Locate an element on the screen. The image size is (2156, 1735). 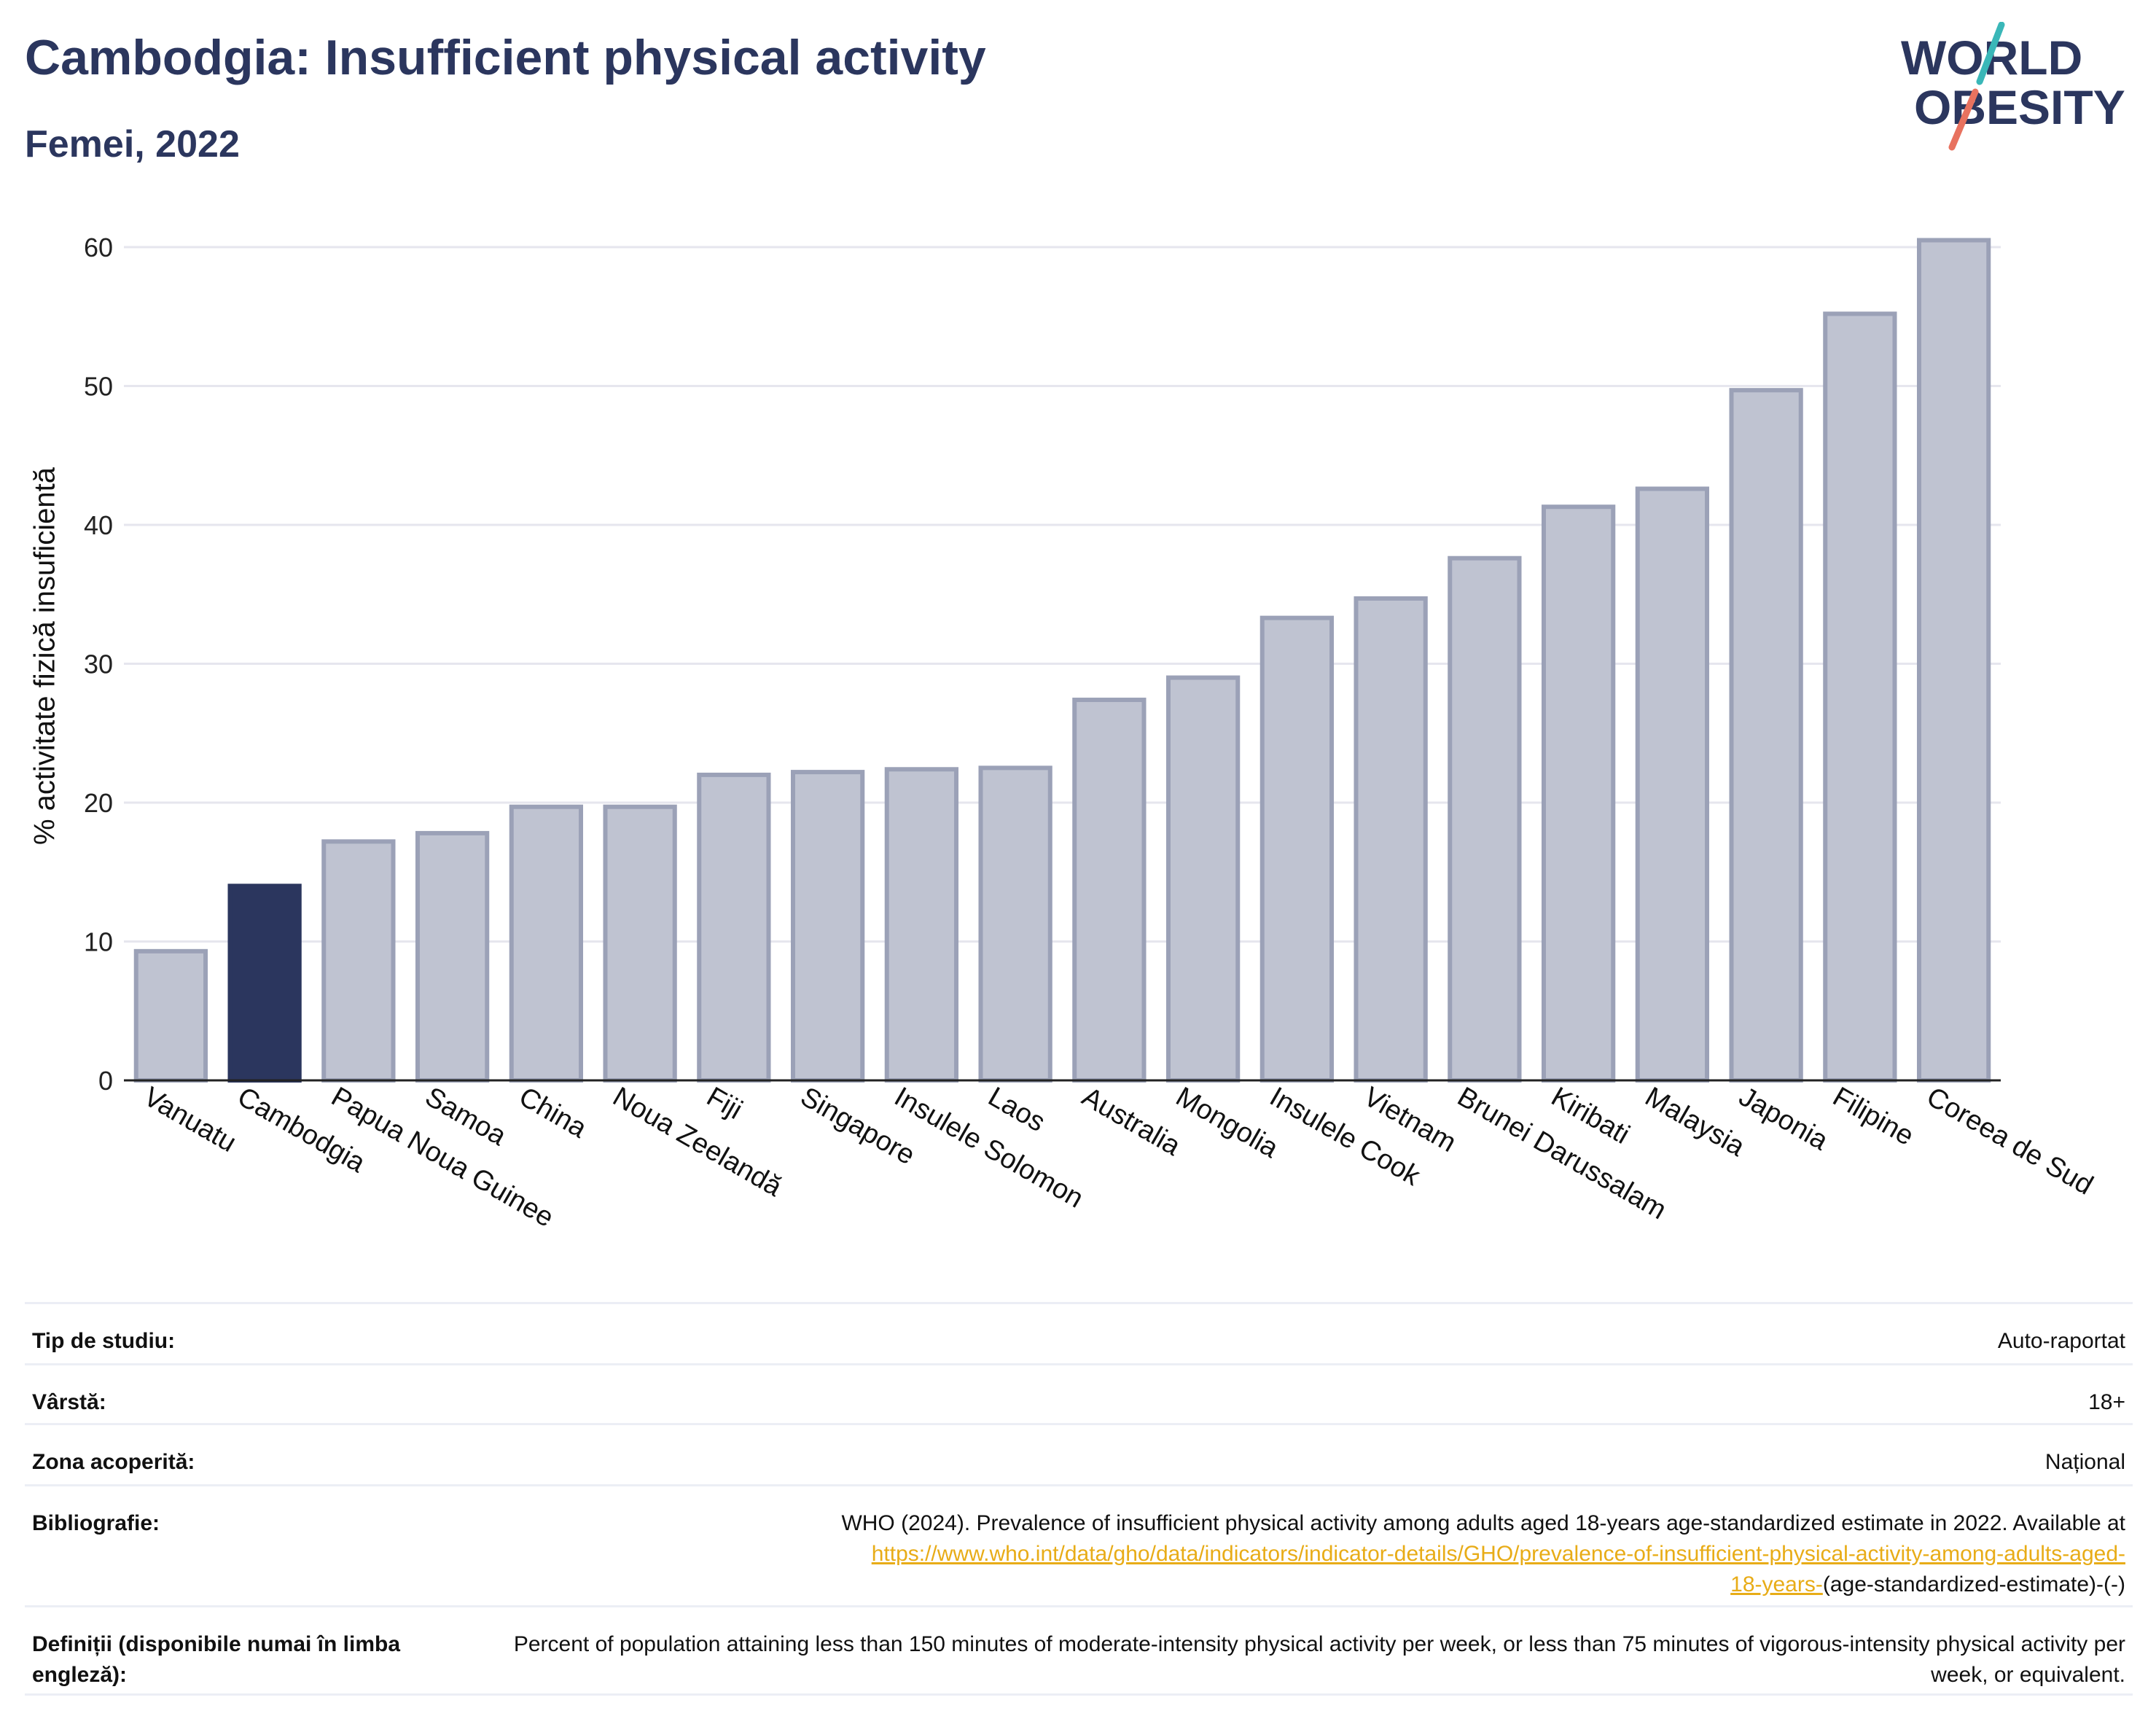
bar-china is located at coordinates (546, 943).